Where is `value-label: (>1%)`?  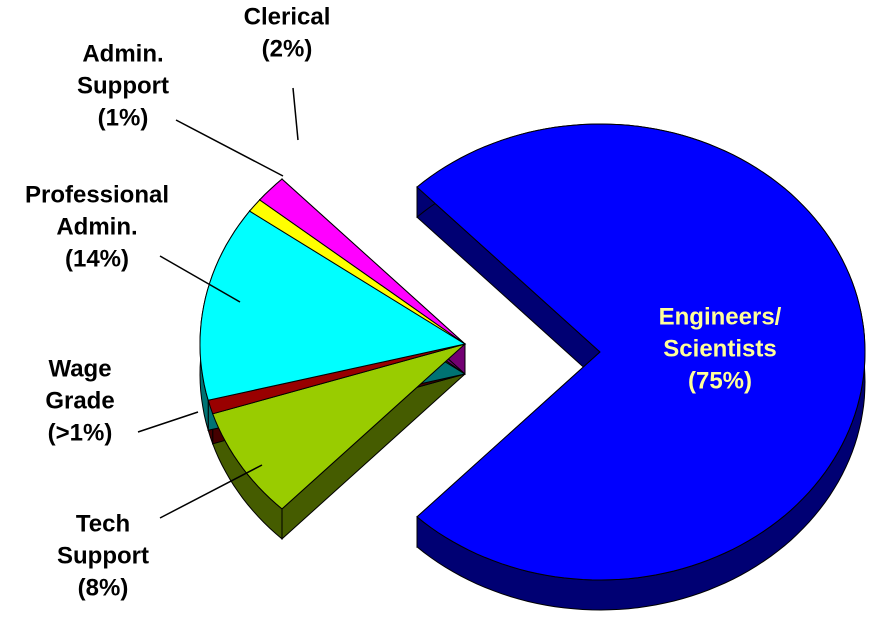 value-label: (>1%) is located at coordinates (80, 432).